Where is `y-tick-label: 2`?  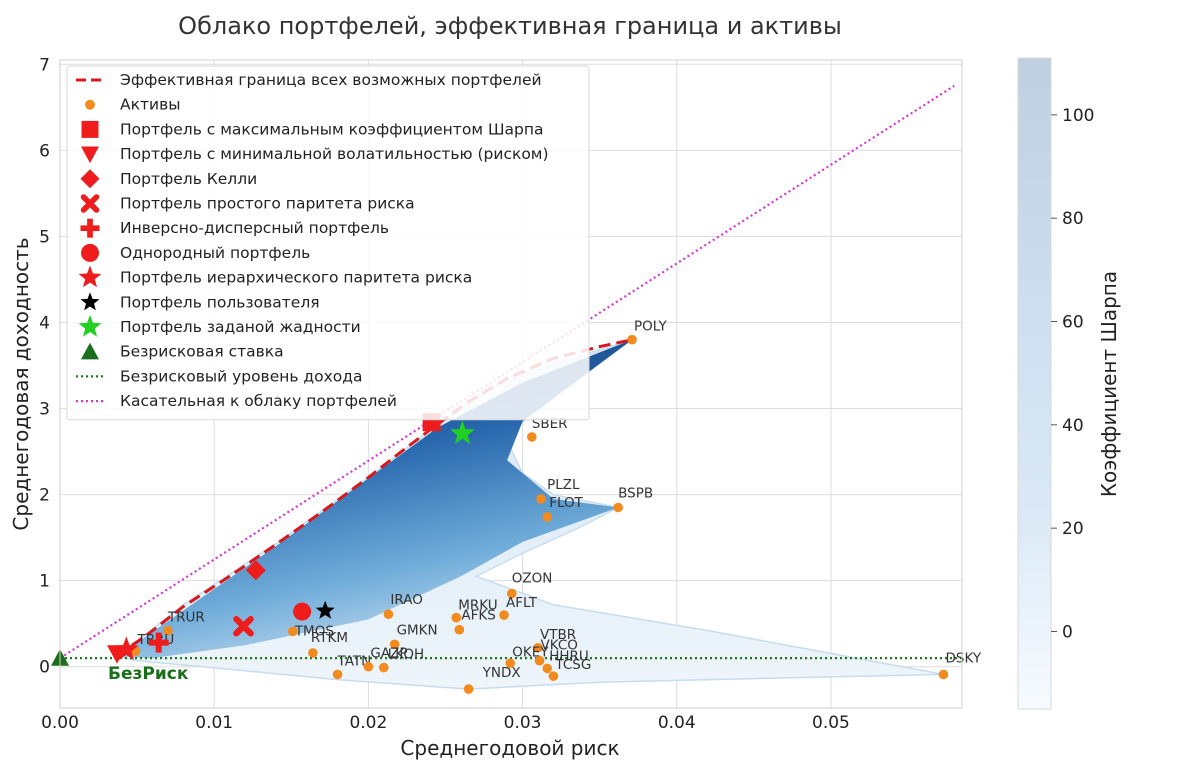 y-tick-label: 2 is located at coordinates (44, 496).